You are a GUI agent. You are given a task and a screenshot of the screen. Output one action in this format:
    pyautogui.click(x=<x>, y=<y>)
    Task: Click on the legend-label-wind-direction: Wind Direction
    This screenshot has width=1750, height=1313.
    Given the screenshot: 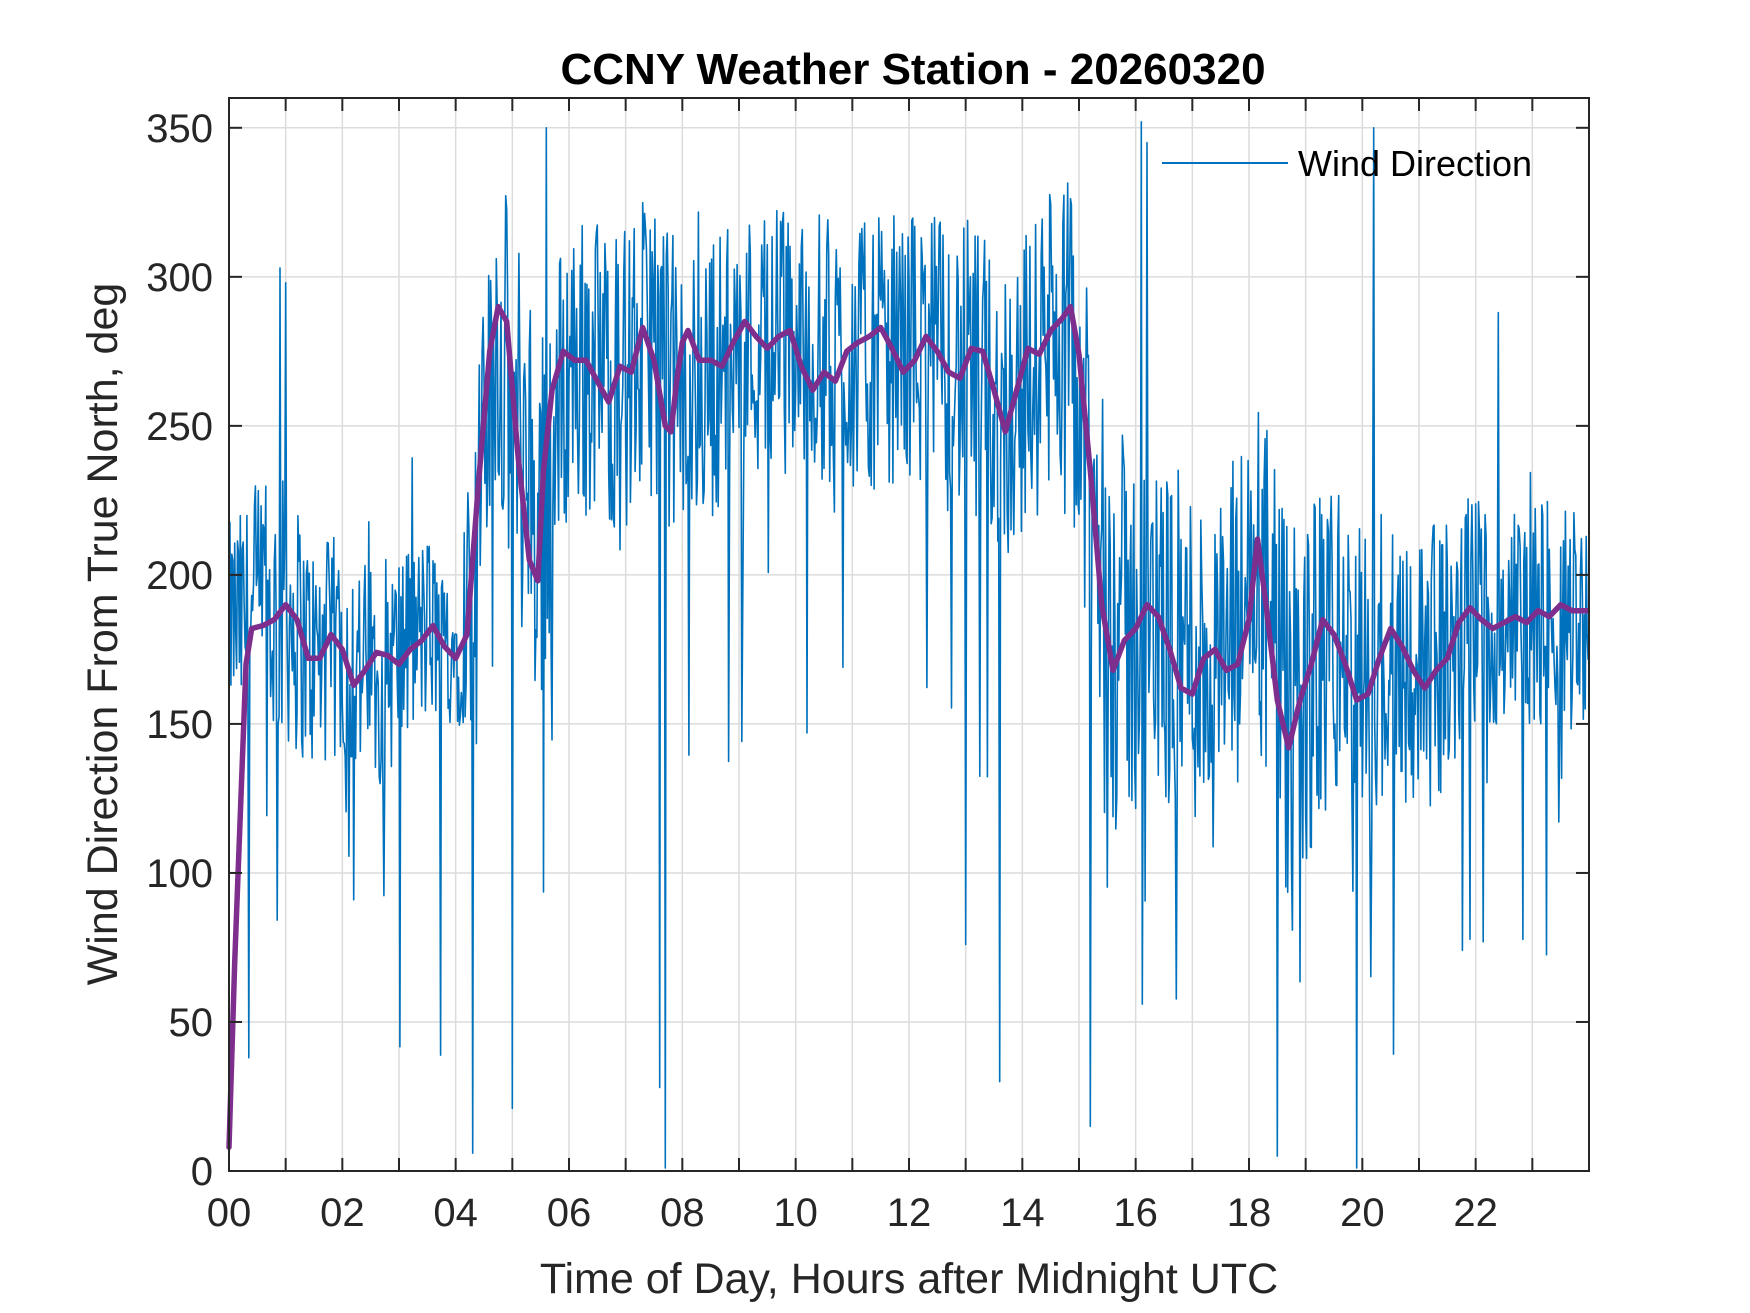 What is the action you would take?
    pyautogui.click(x=1415, y=163)
    